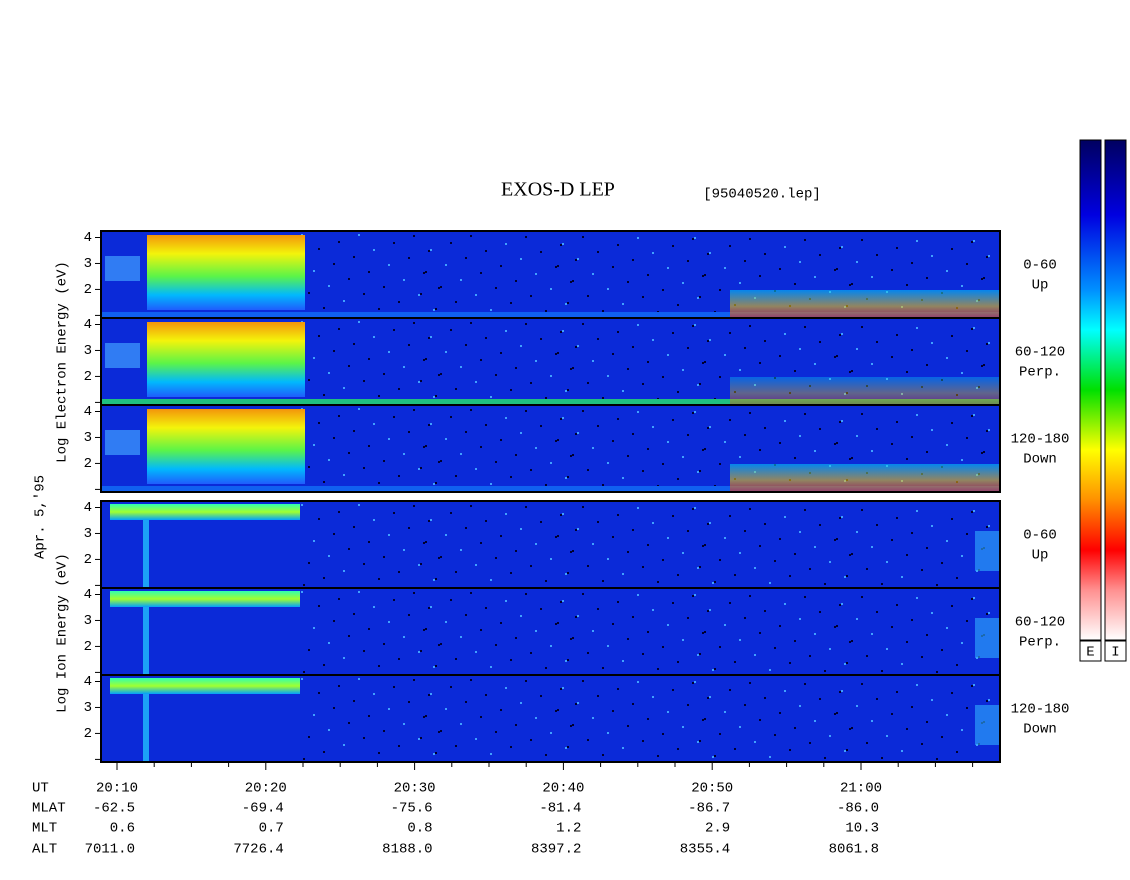  I want to click on flux-region, so click(865, 303).